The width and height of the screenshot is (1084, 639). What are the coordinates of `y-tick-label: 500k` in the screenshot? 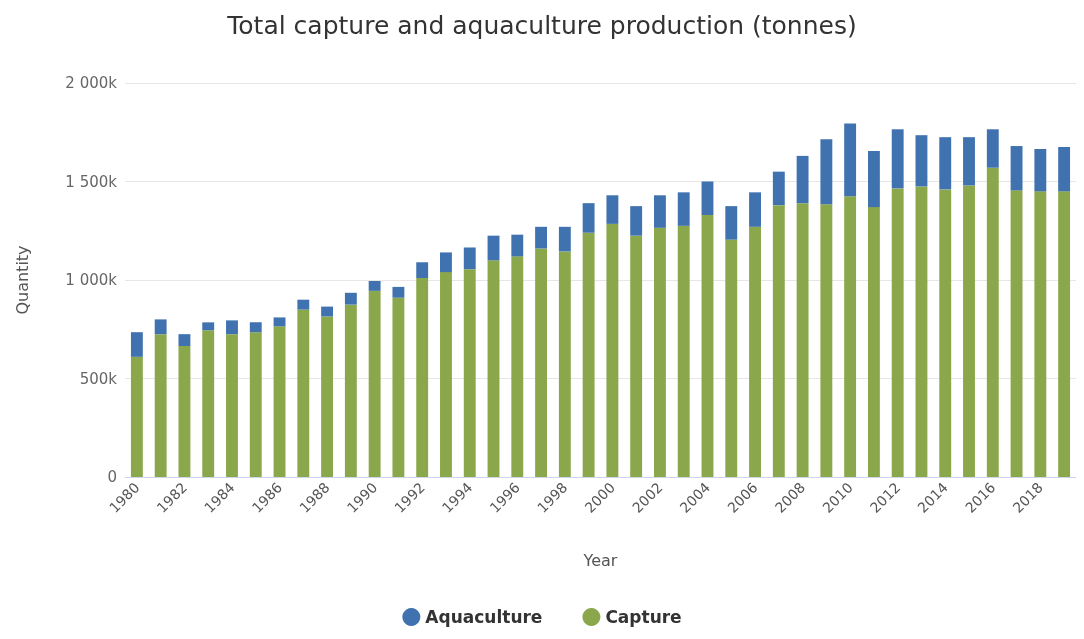 It's located at (98, 378).